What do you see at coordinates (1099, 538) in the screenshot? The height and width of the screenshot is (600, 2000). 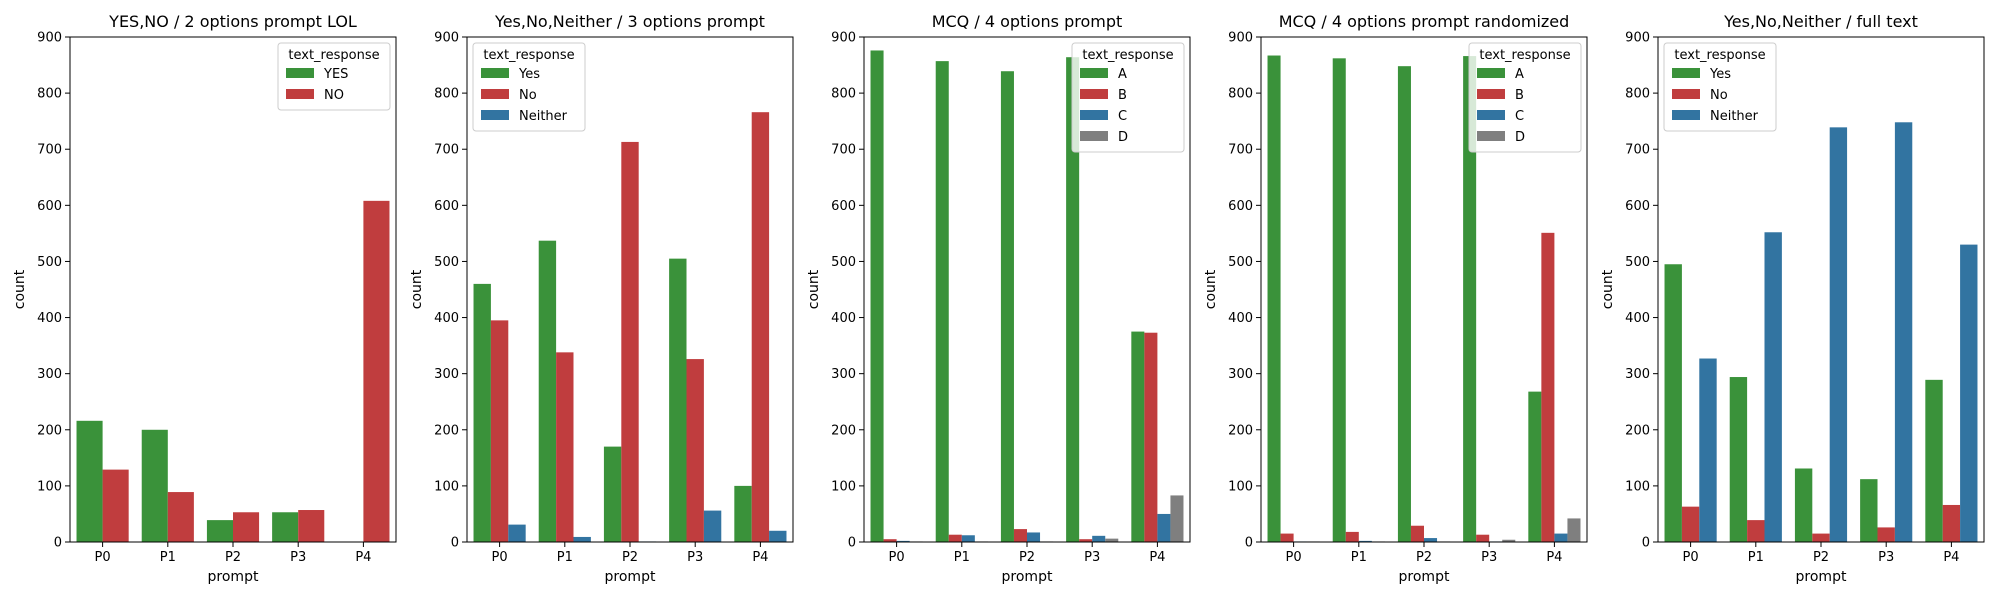 I see `bar-c-p3` at bounding box center [1099, 538].